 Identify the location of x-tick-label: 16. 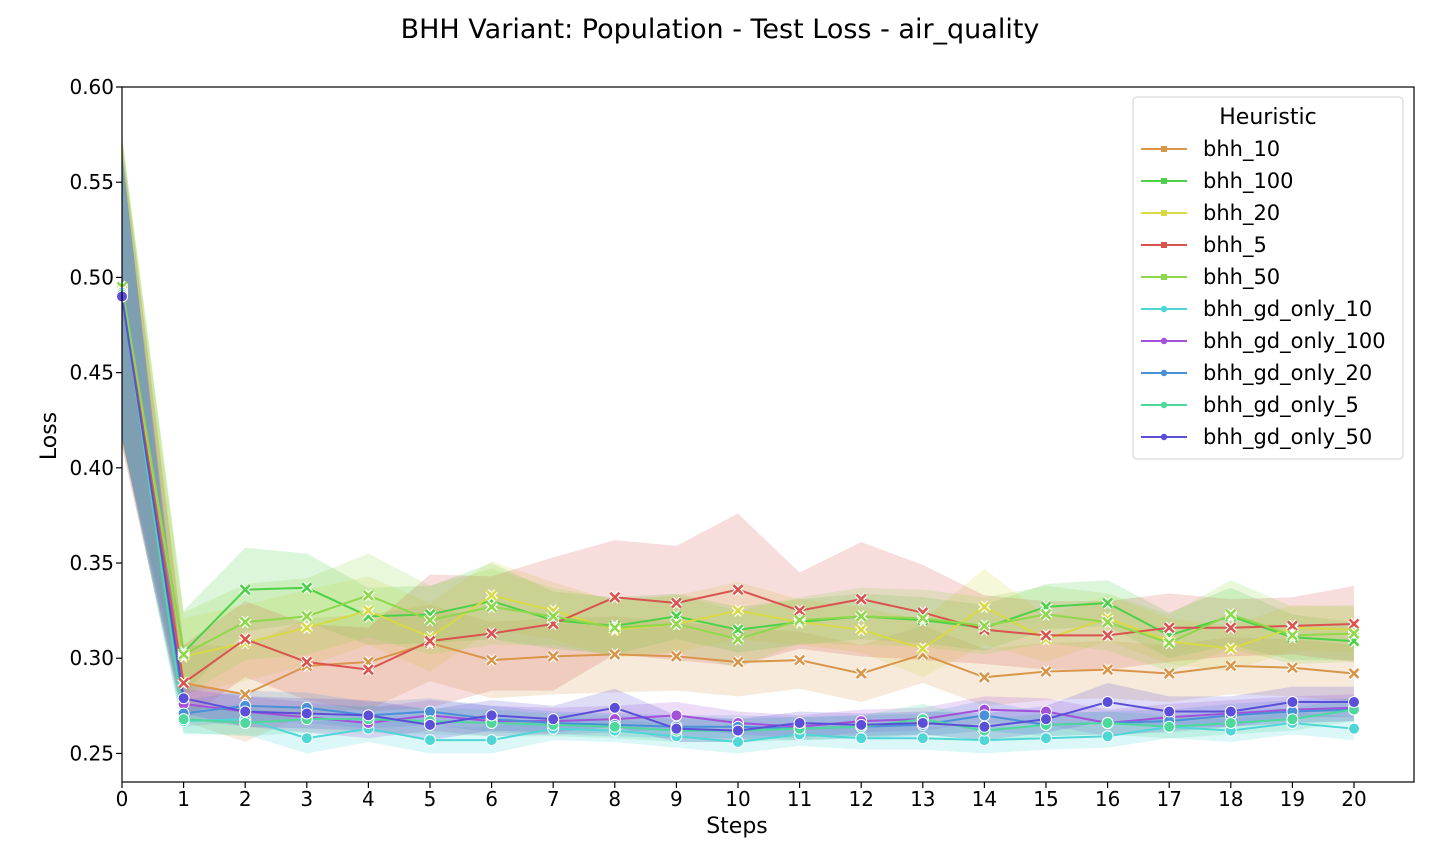
(1107, 799).